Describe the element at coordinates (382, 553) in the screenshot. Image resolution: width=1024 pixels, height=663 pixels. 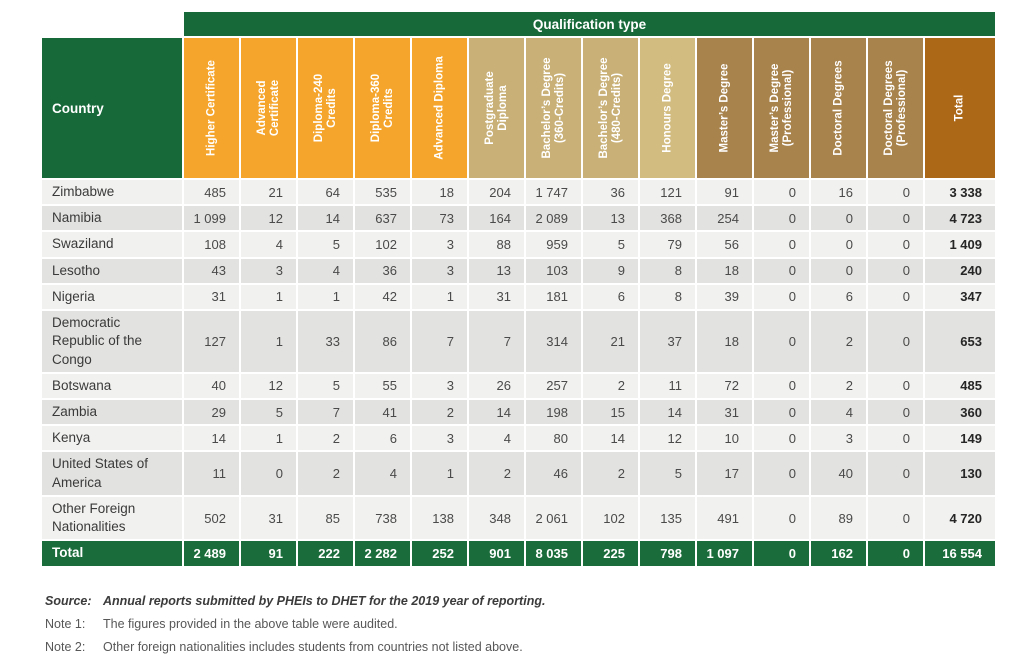
I see `value-cell: 2 282` at that location.